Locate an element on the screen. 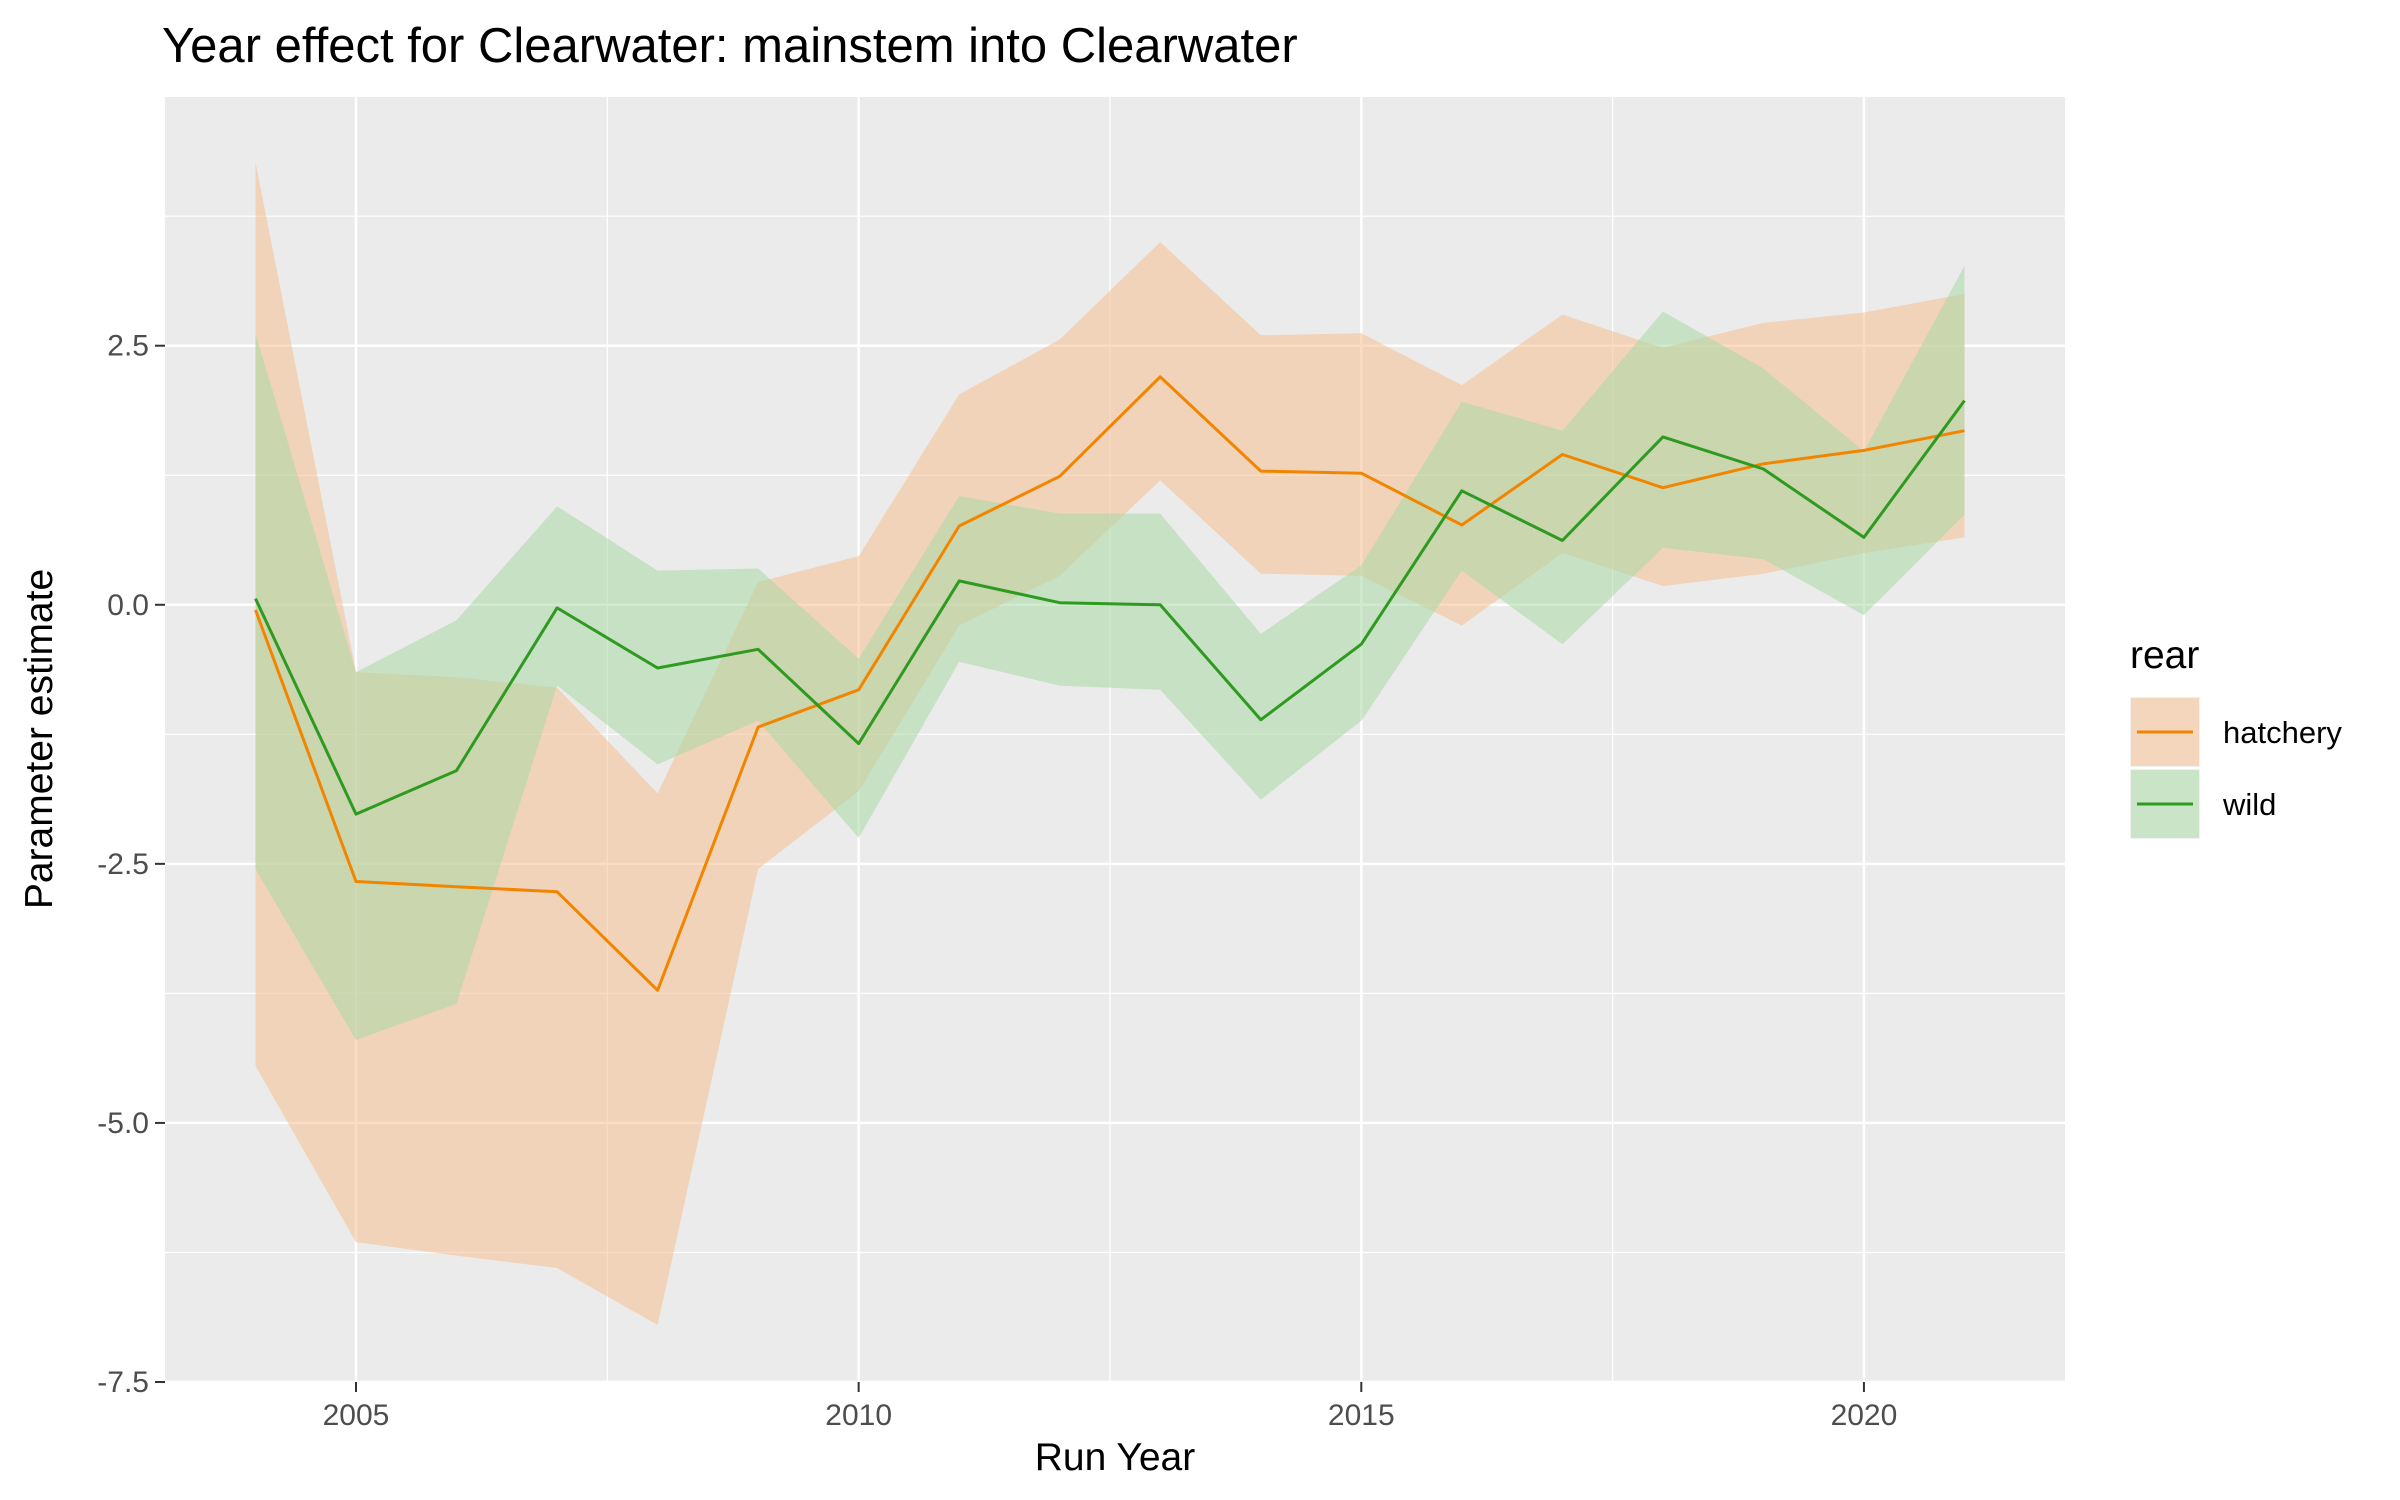  x-tick-label: 2005 is located at coordinates (356, 1415).